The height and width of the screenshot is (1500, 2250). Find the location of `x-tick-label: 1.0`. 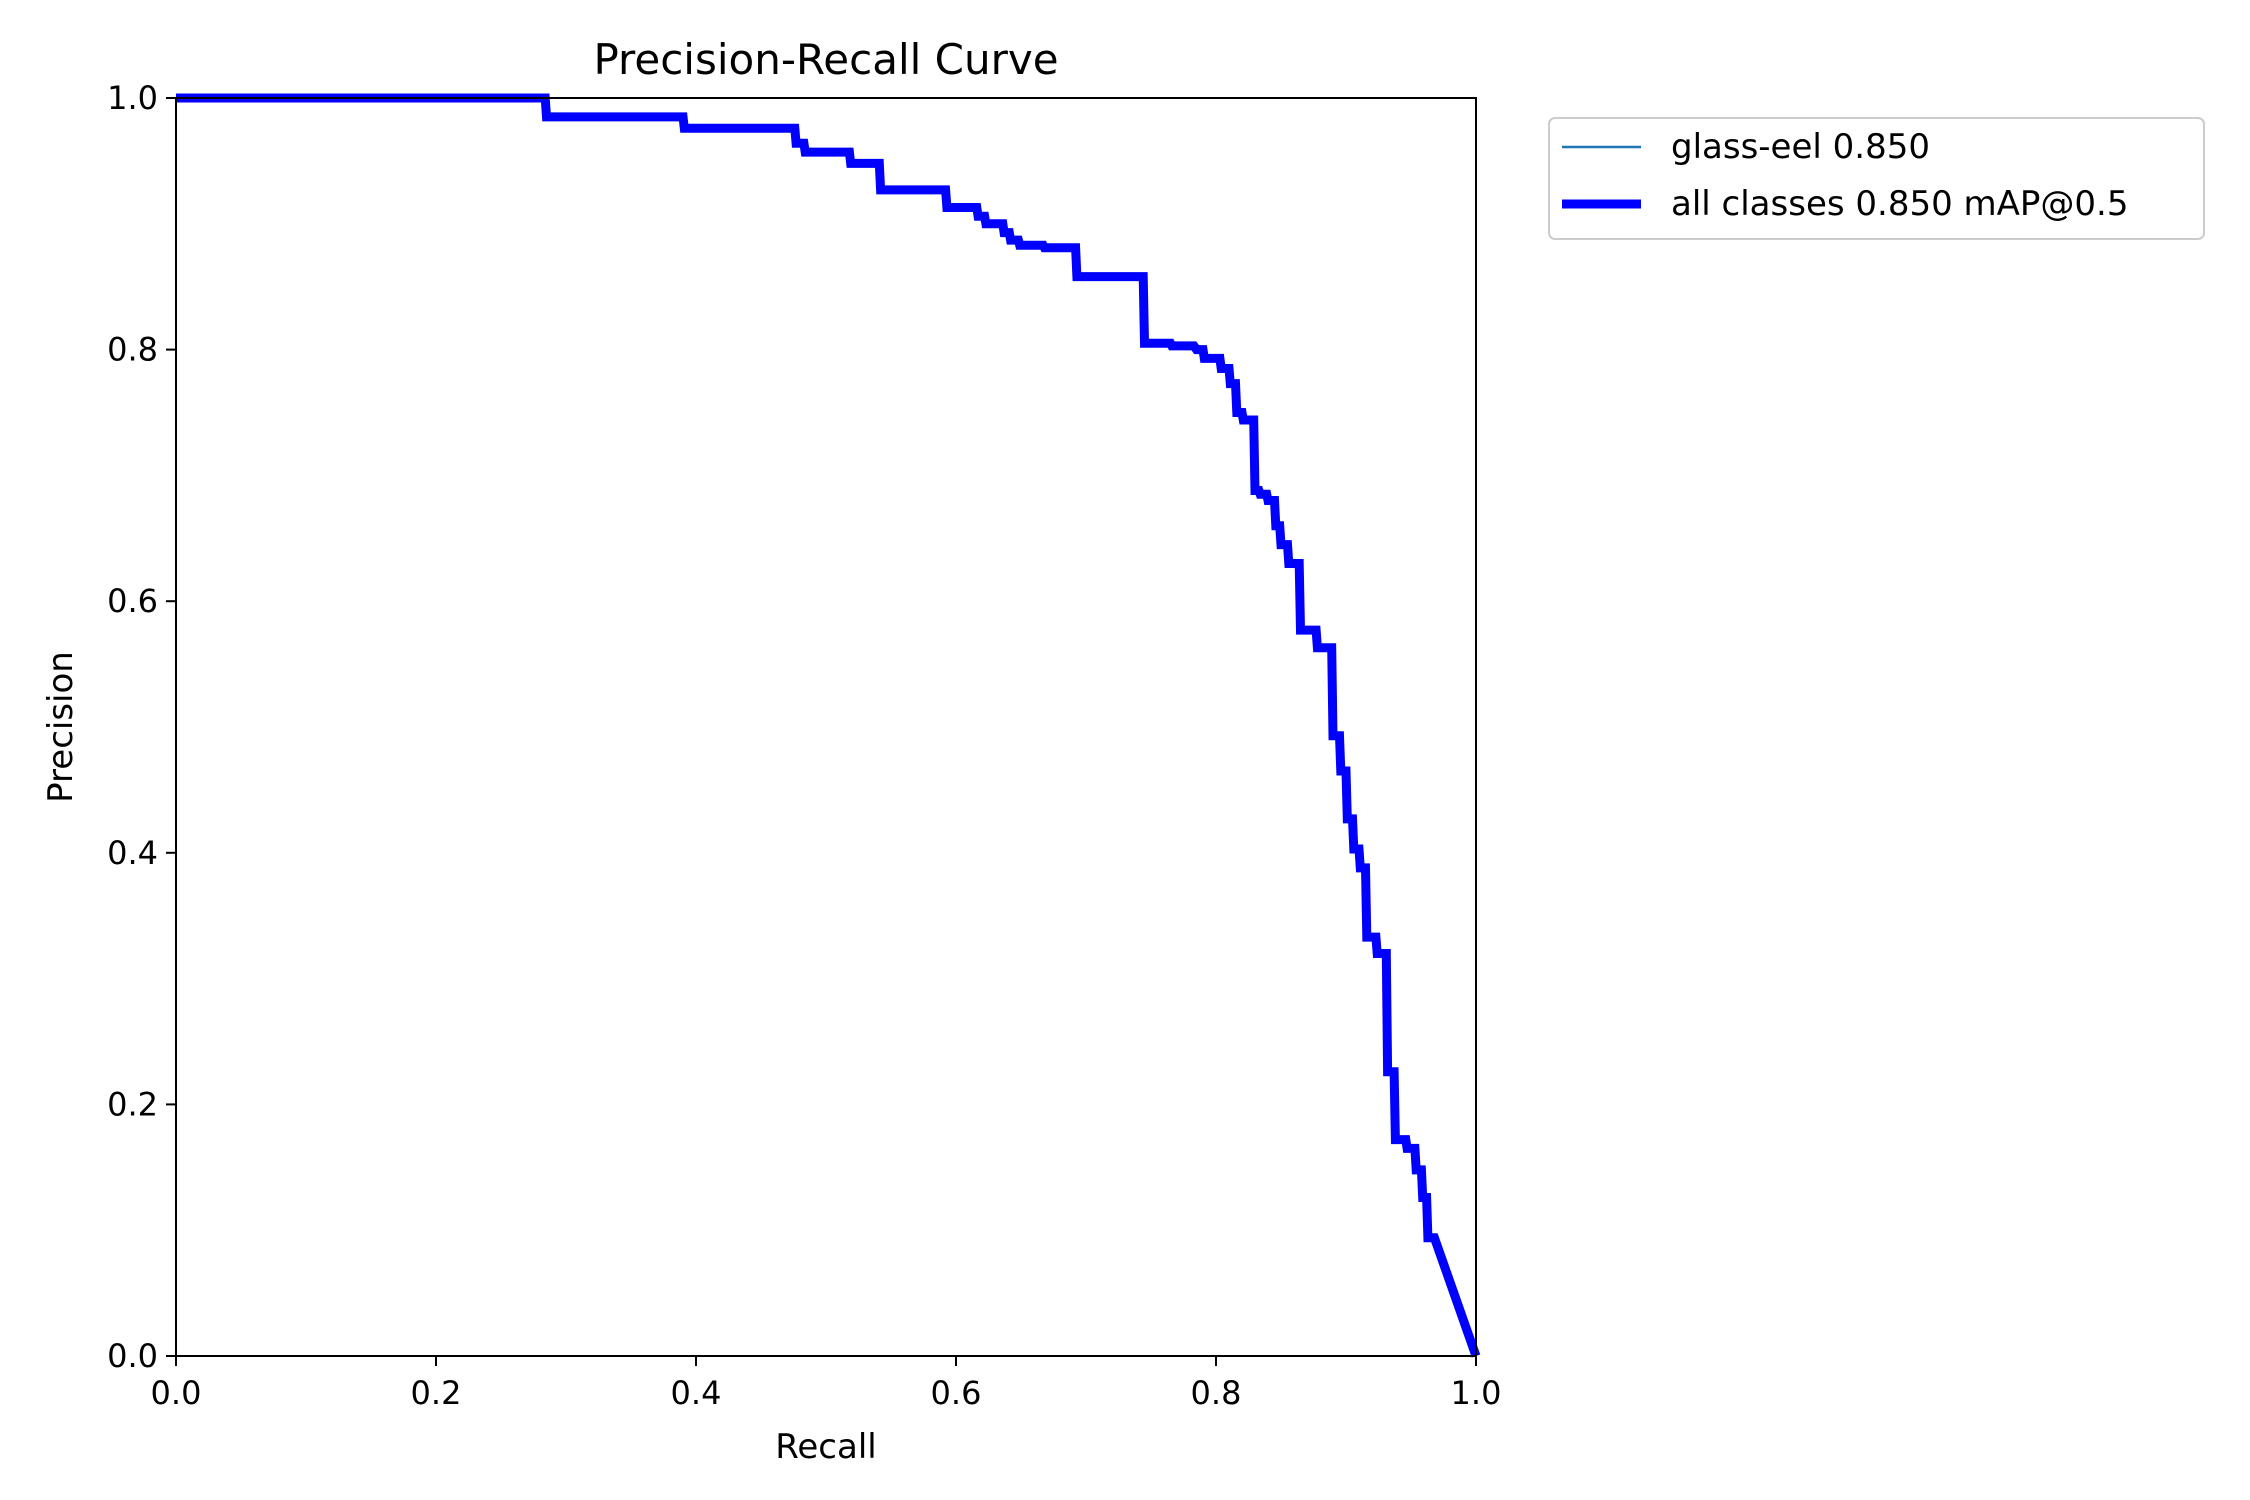

x-tick-label: 1.0 is located at coordinates (1476, 1393).